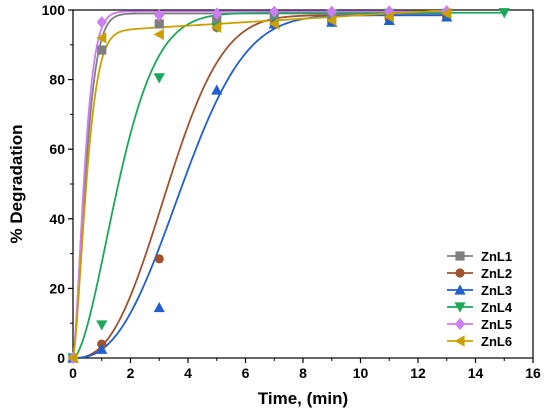 This screenshot has height=413, width=550. I want to click on x-tick-label: 16, so click(533, 373).